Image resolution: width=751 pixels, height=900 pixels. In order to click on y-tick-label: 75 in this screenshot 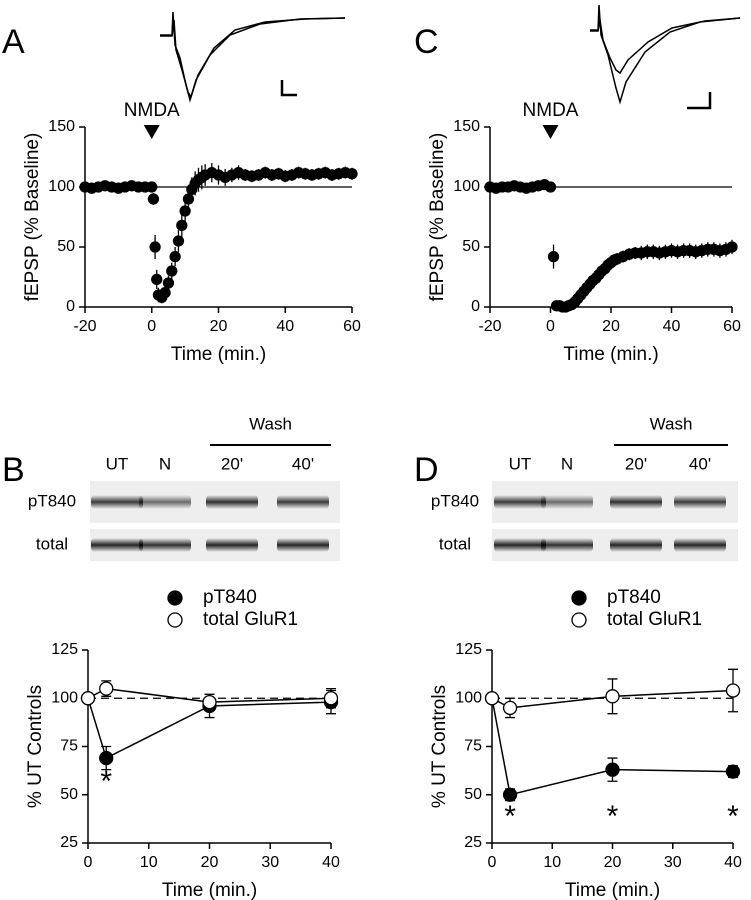, I will do `click(69, 746)`.